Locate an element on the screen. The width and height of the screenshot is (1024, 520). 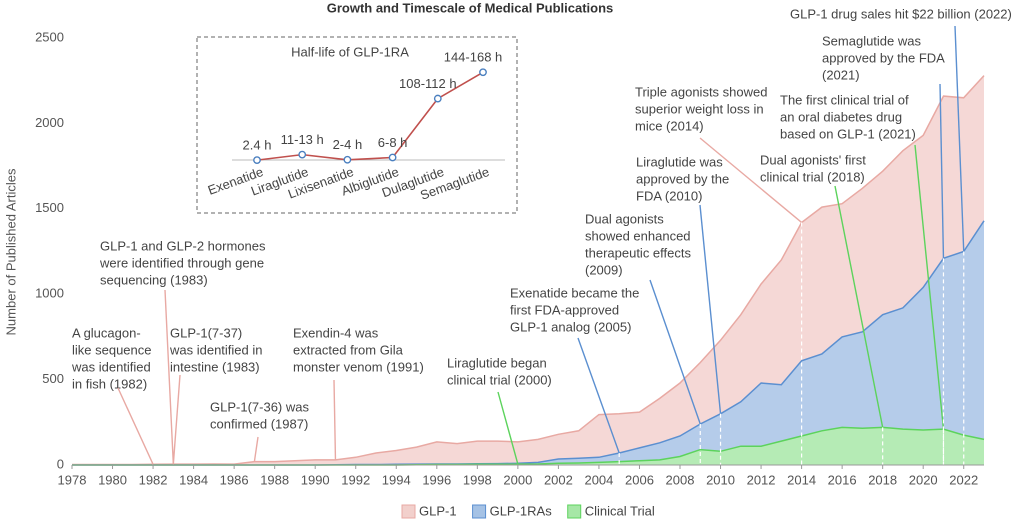
annotation-text: was identified in is located at coordinates (216, 349).